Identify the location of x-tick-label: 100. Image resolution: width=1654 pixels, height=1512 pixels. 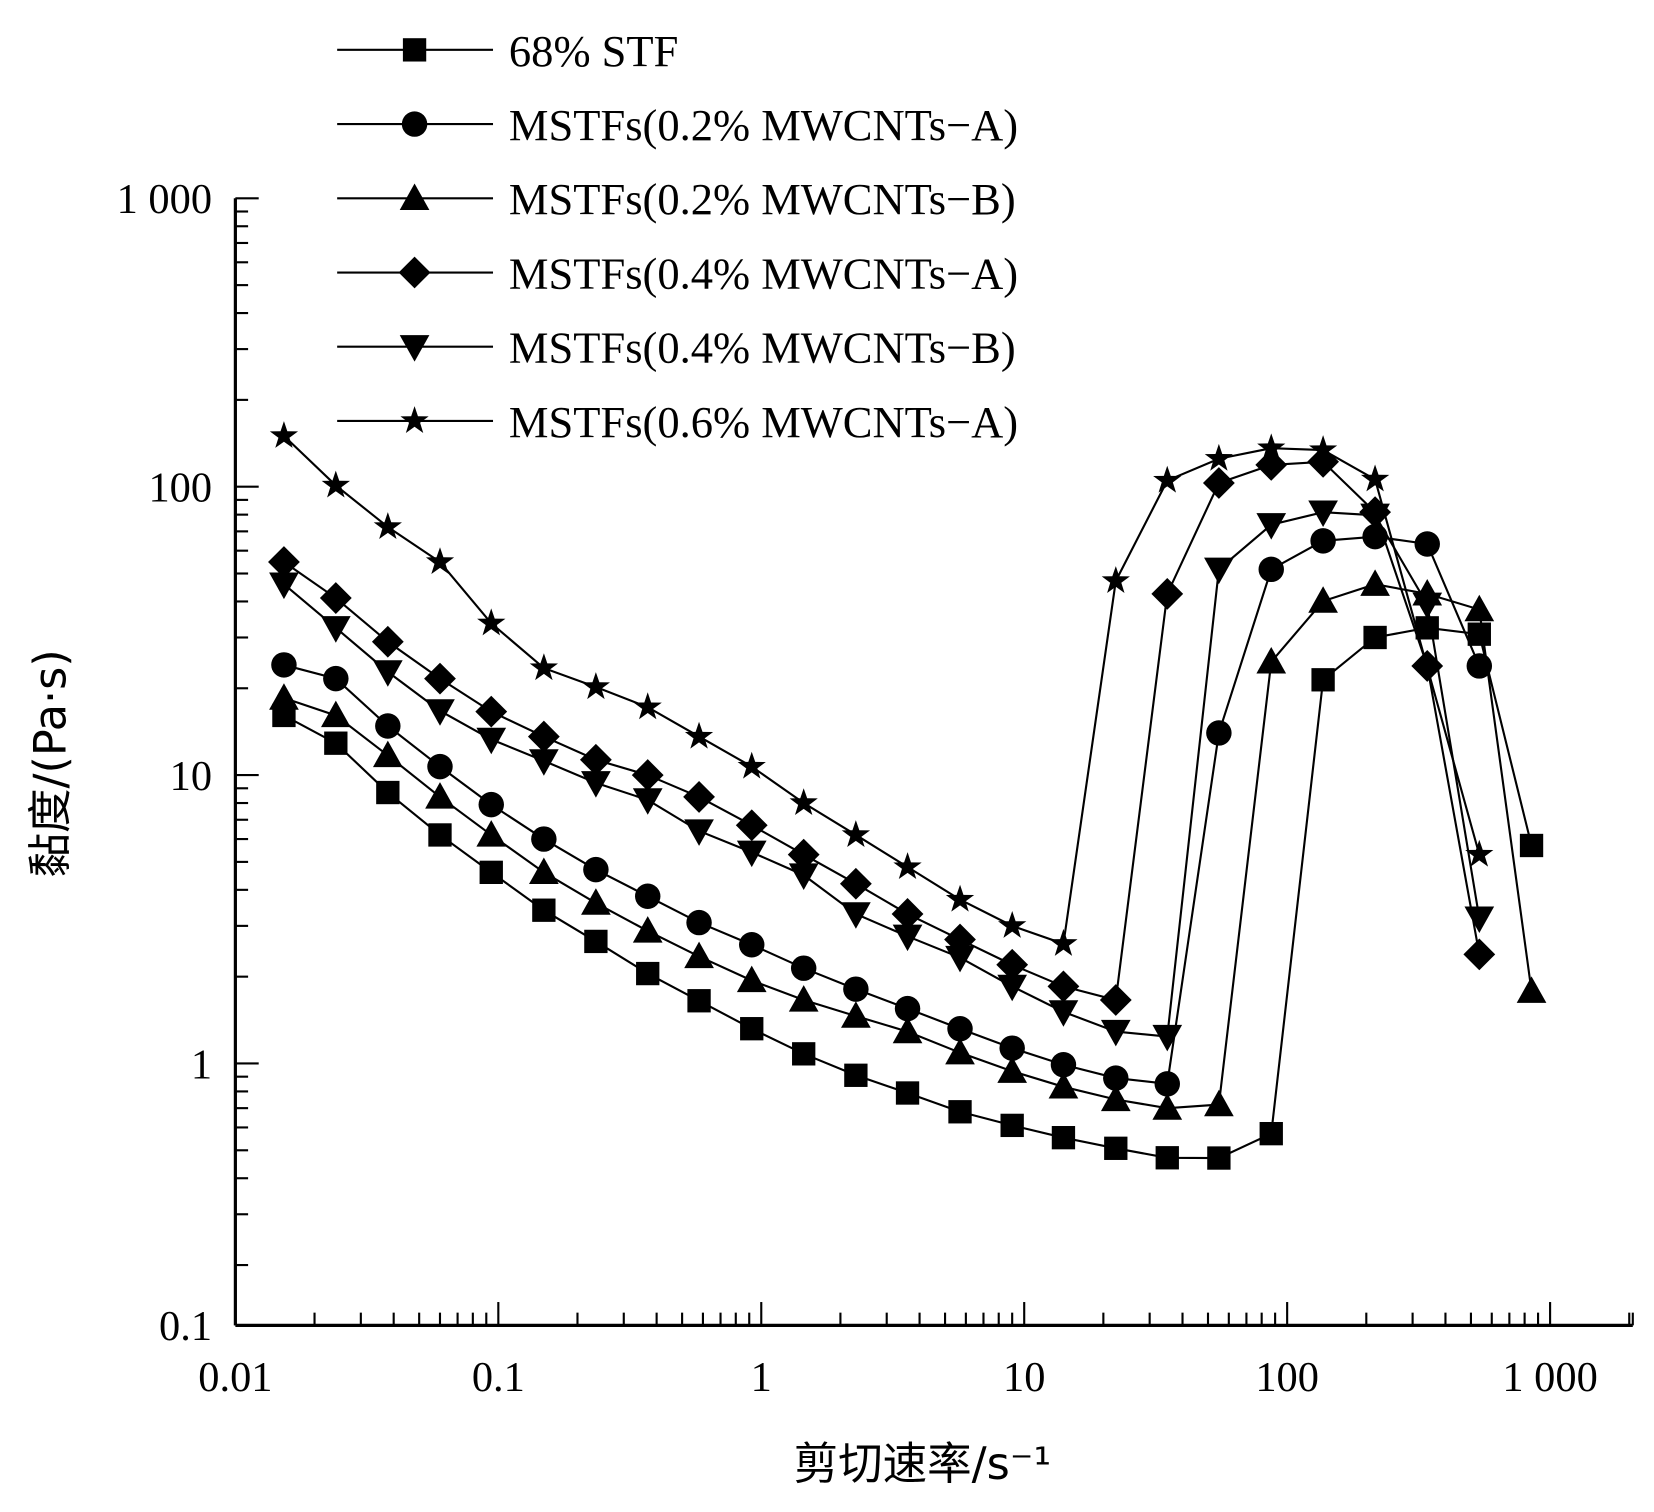
(1287, 1377).